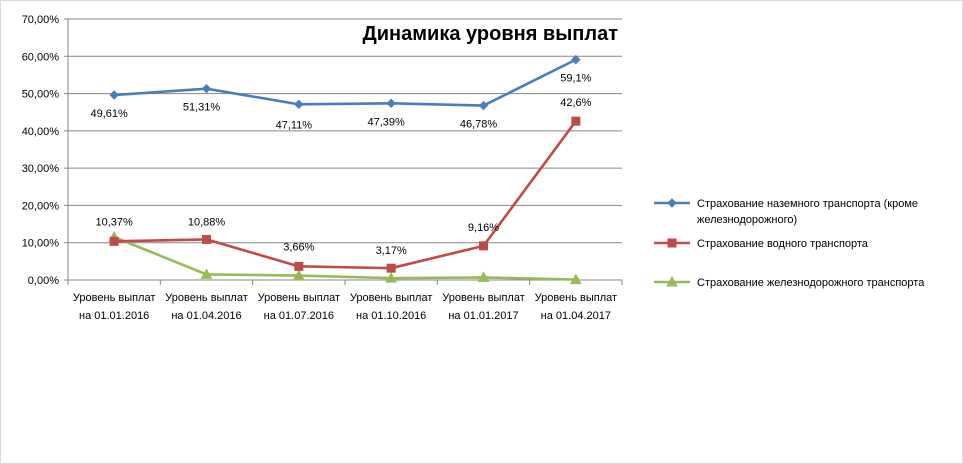  I want to click on legend-item: Страхование водного транспорта, so click(761, 244).